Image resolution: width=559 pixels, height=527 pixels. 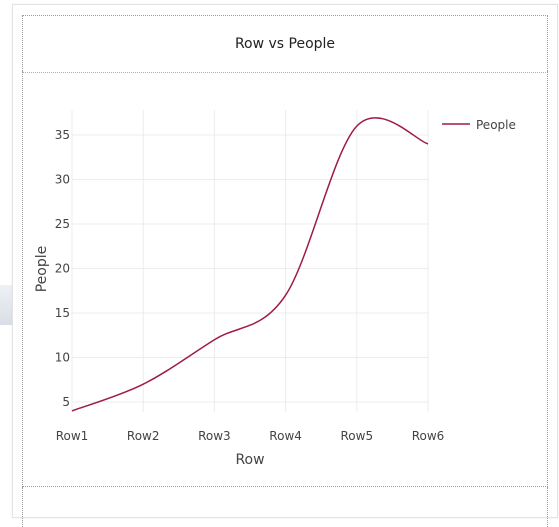 What do you see at coordinates (285, 436) in the screenshot?
I see `x-tick-label: Row4` at bounding box center [285, 436].